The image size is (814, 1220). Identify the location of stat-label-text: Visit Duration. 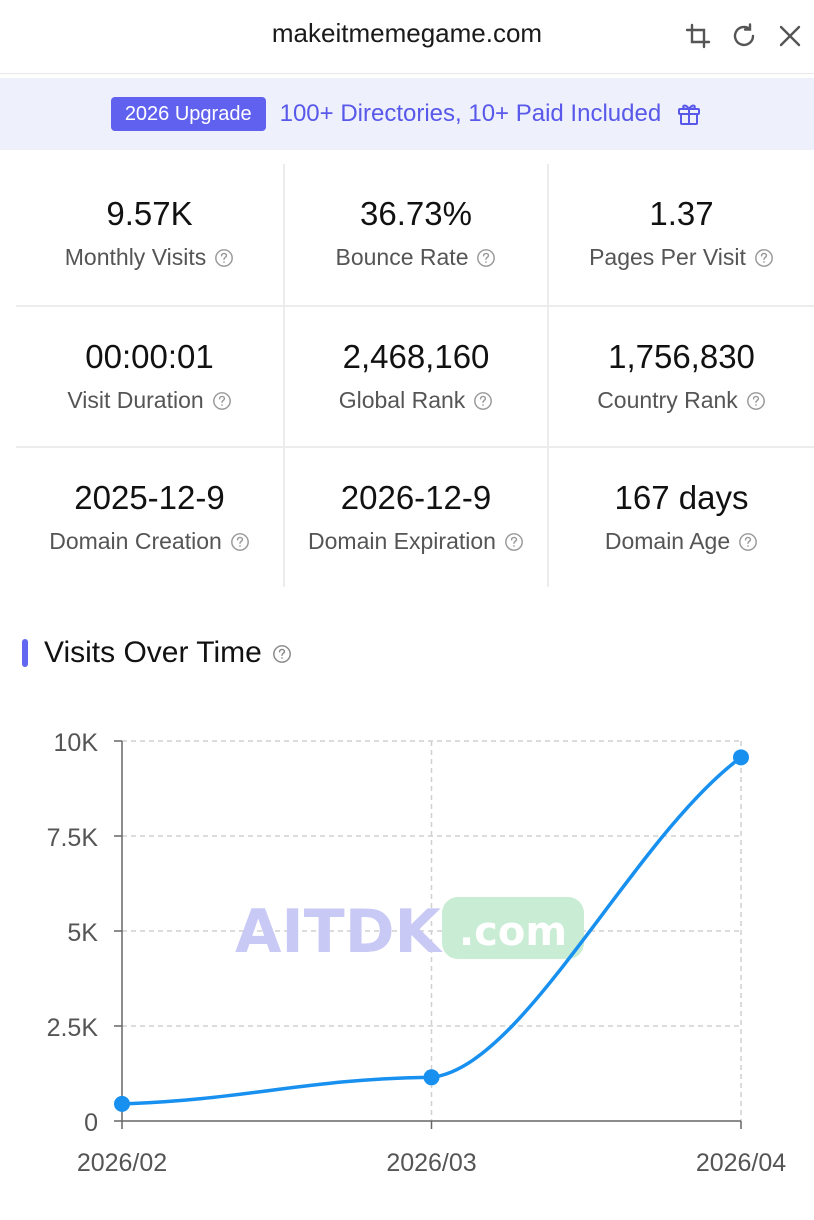
(135, 400).